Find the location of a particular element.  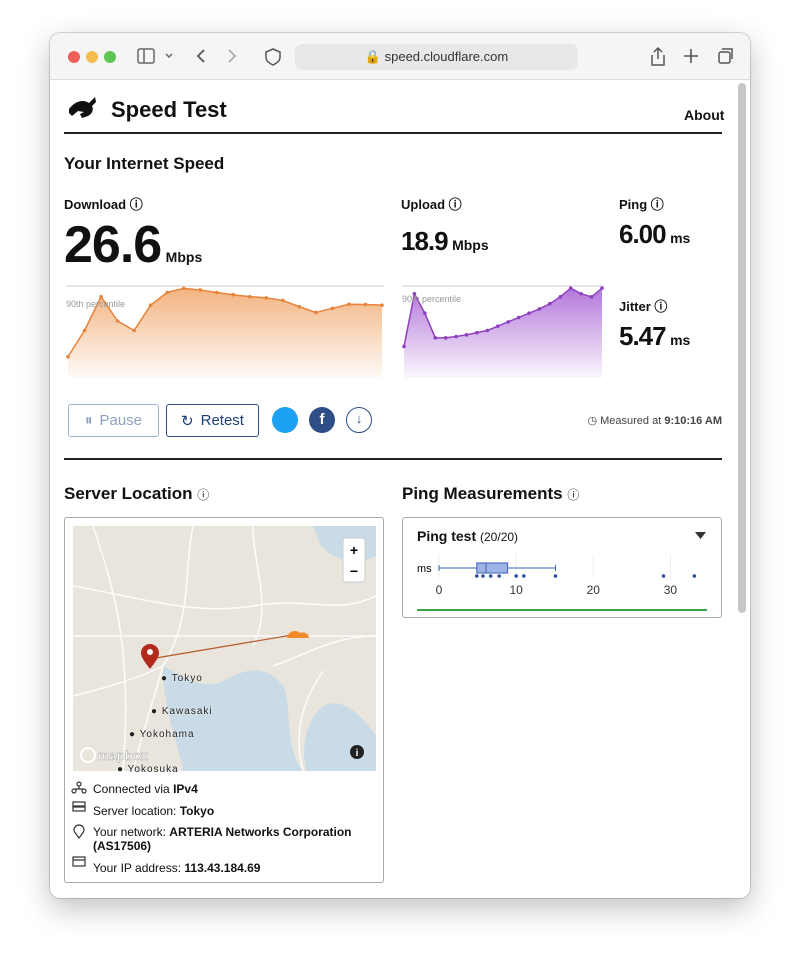

close is located at coordinates (74, 57).